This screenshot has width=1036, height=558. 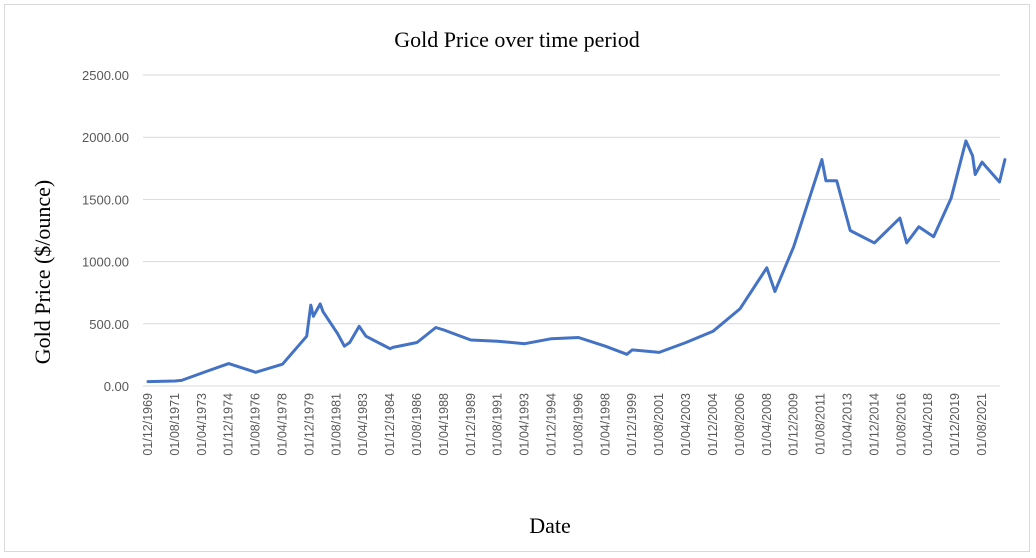 What do you see at coordinates (498, 424) in the screenshot?
I see `x-tick-label: 01/08/1991` at bounding box center [498, 424].